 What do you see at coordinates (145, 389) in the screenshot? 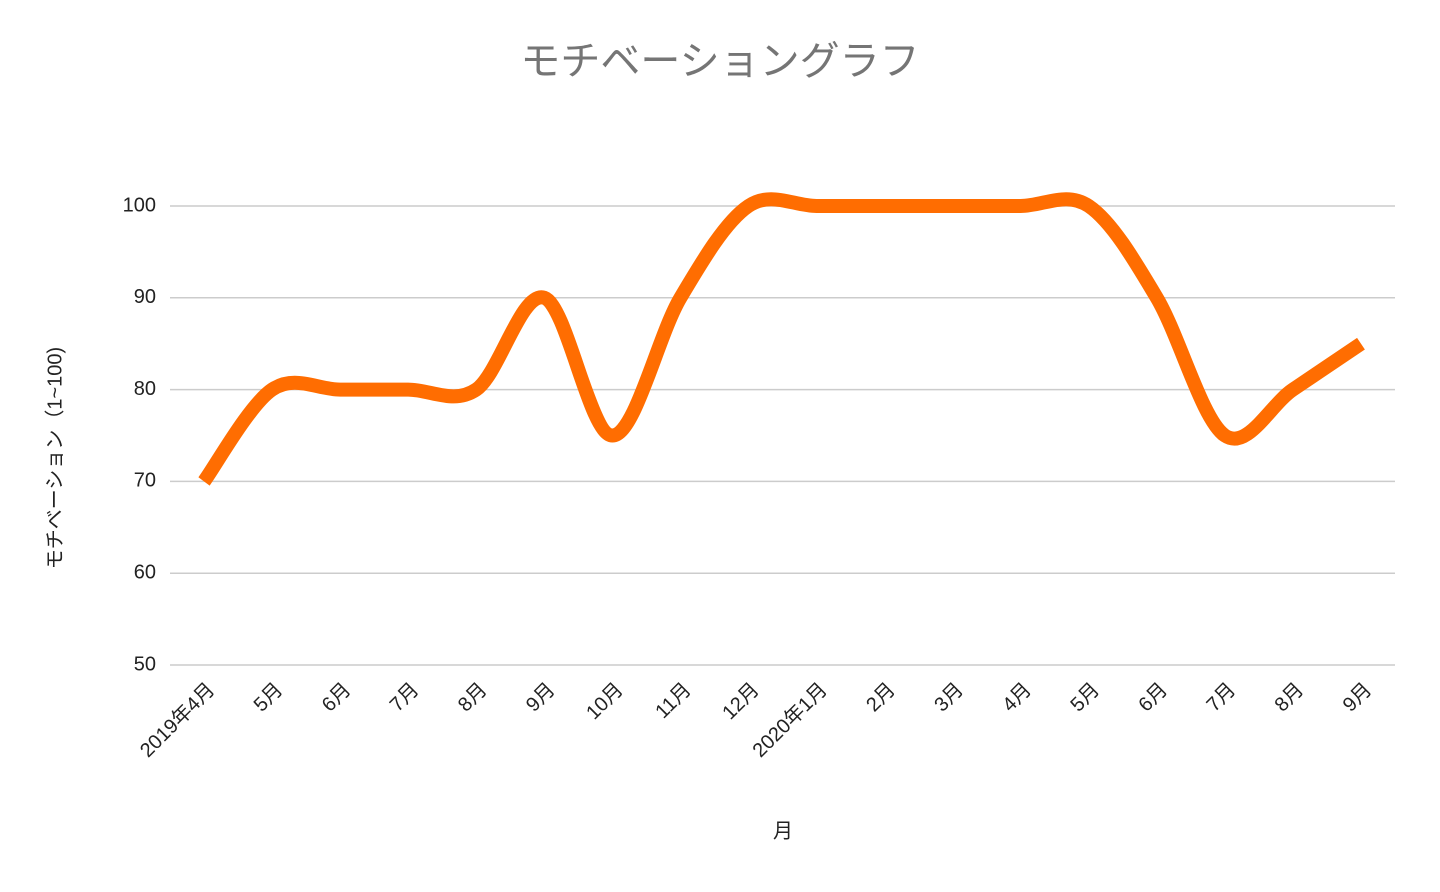
I see `y-tick-label: 80` at bounding box center [145, 389].